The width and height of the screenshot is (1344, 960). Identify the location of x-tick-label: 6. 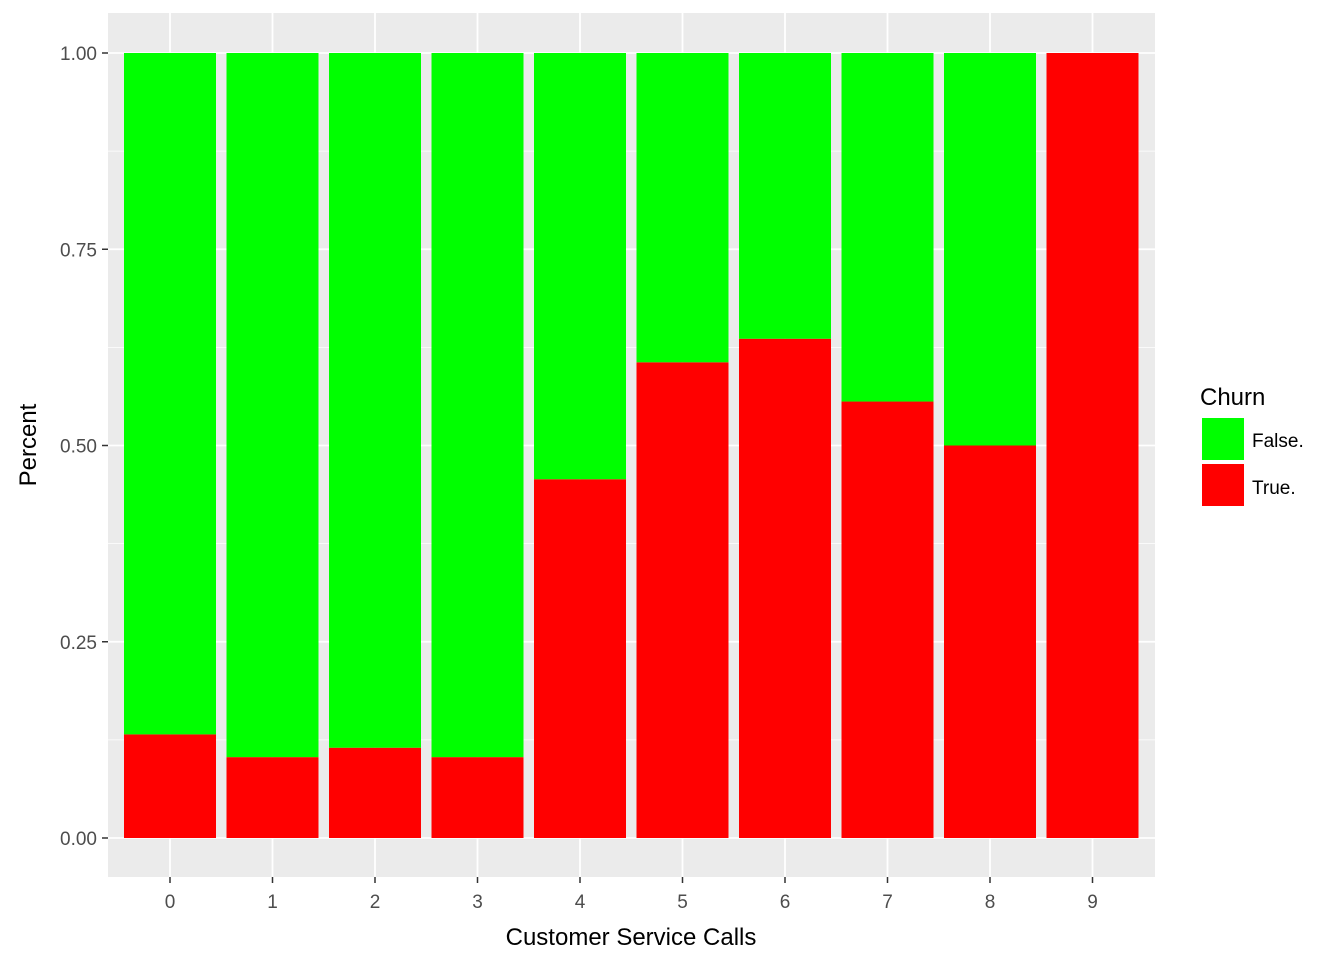
(785, 902).